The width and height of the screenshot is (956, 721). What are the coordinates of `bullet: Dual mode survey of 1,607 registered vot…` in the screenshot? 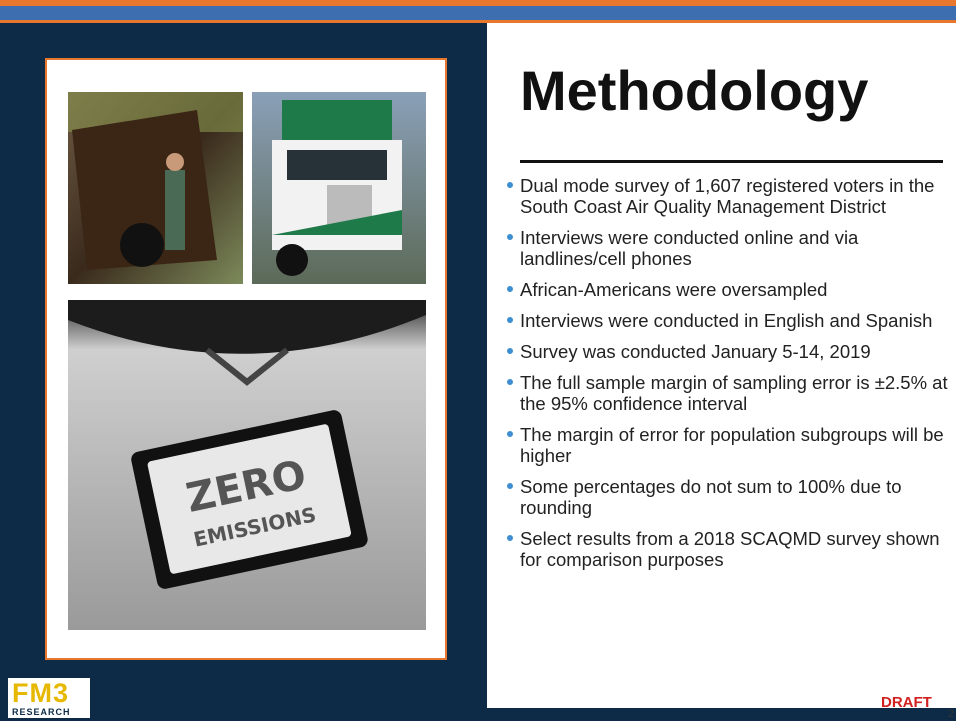 It's located at (729, 196).